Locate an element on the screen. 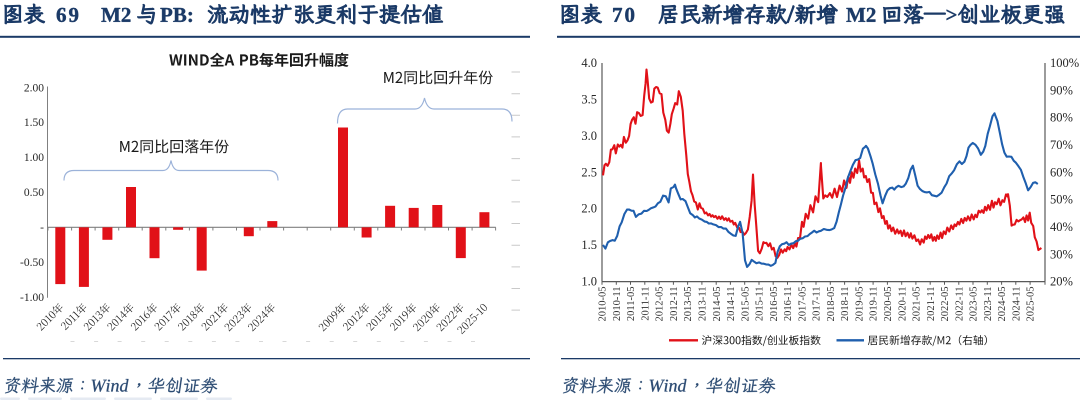  svg-text: 0.50 is located at coordinates (34, 193).